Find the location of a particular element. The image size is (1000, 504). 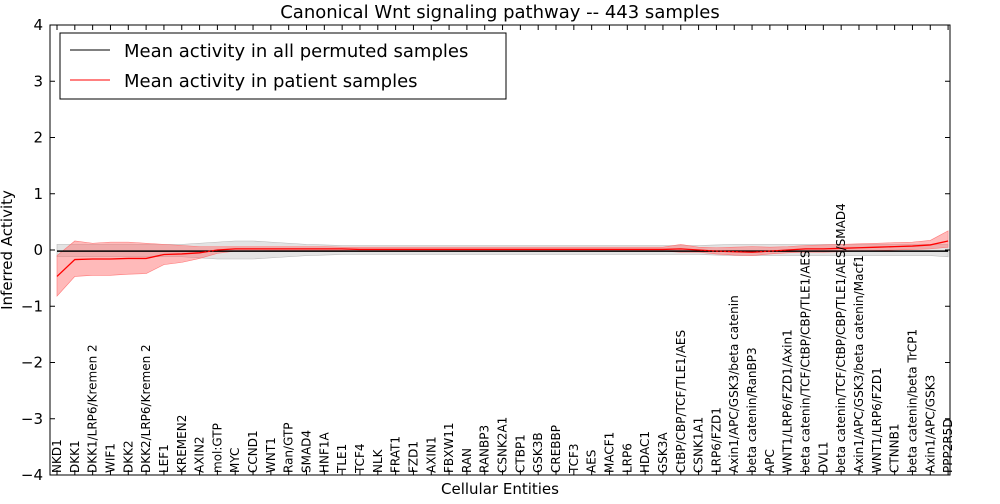

x-tick-label: PPP2R5D is located at coordinates (948, 445).